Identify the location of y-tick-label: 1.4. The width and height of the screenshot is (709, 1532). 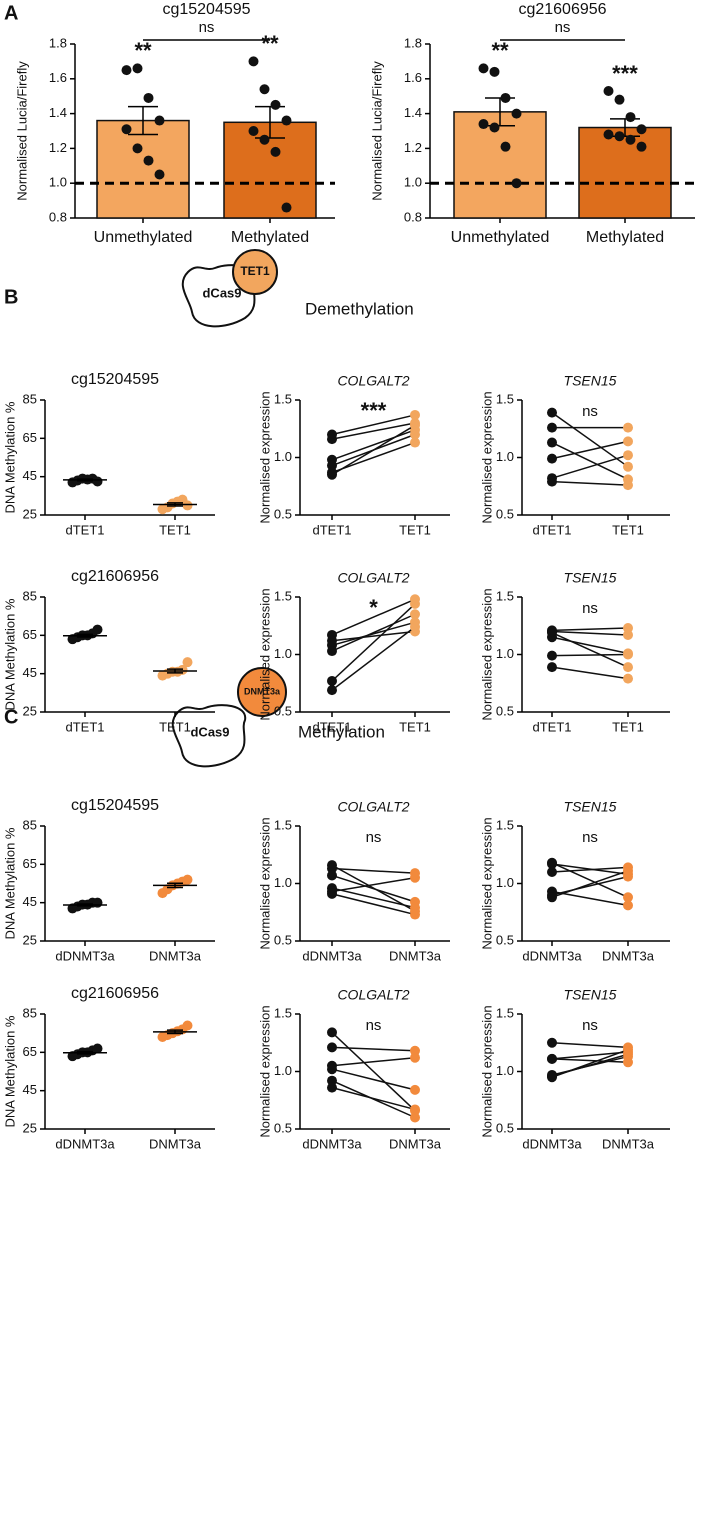
(58, 112).